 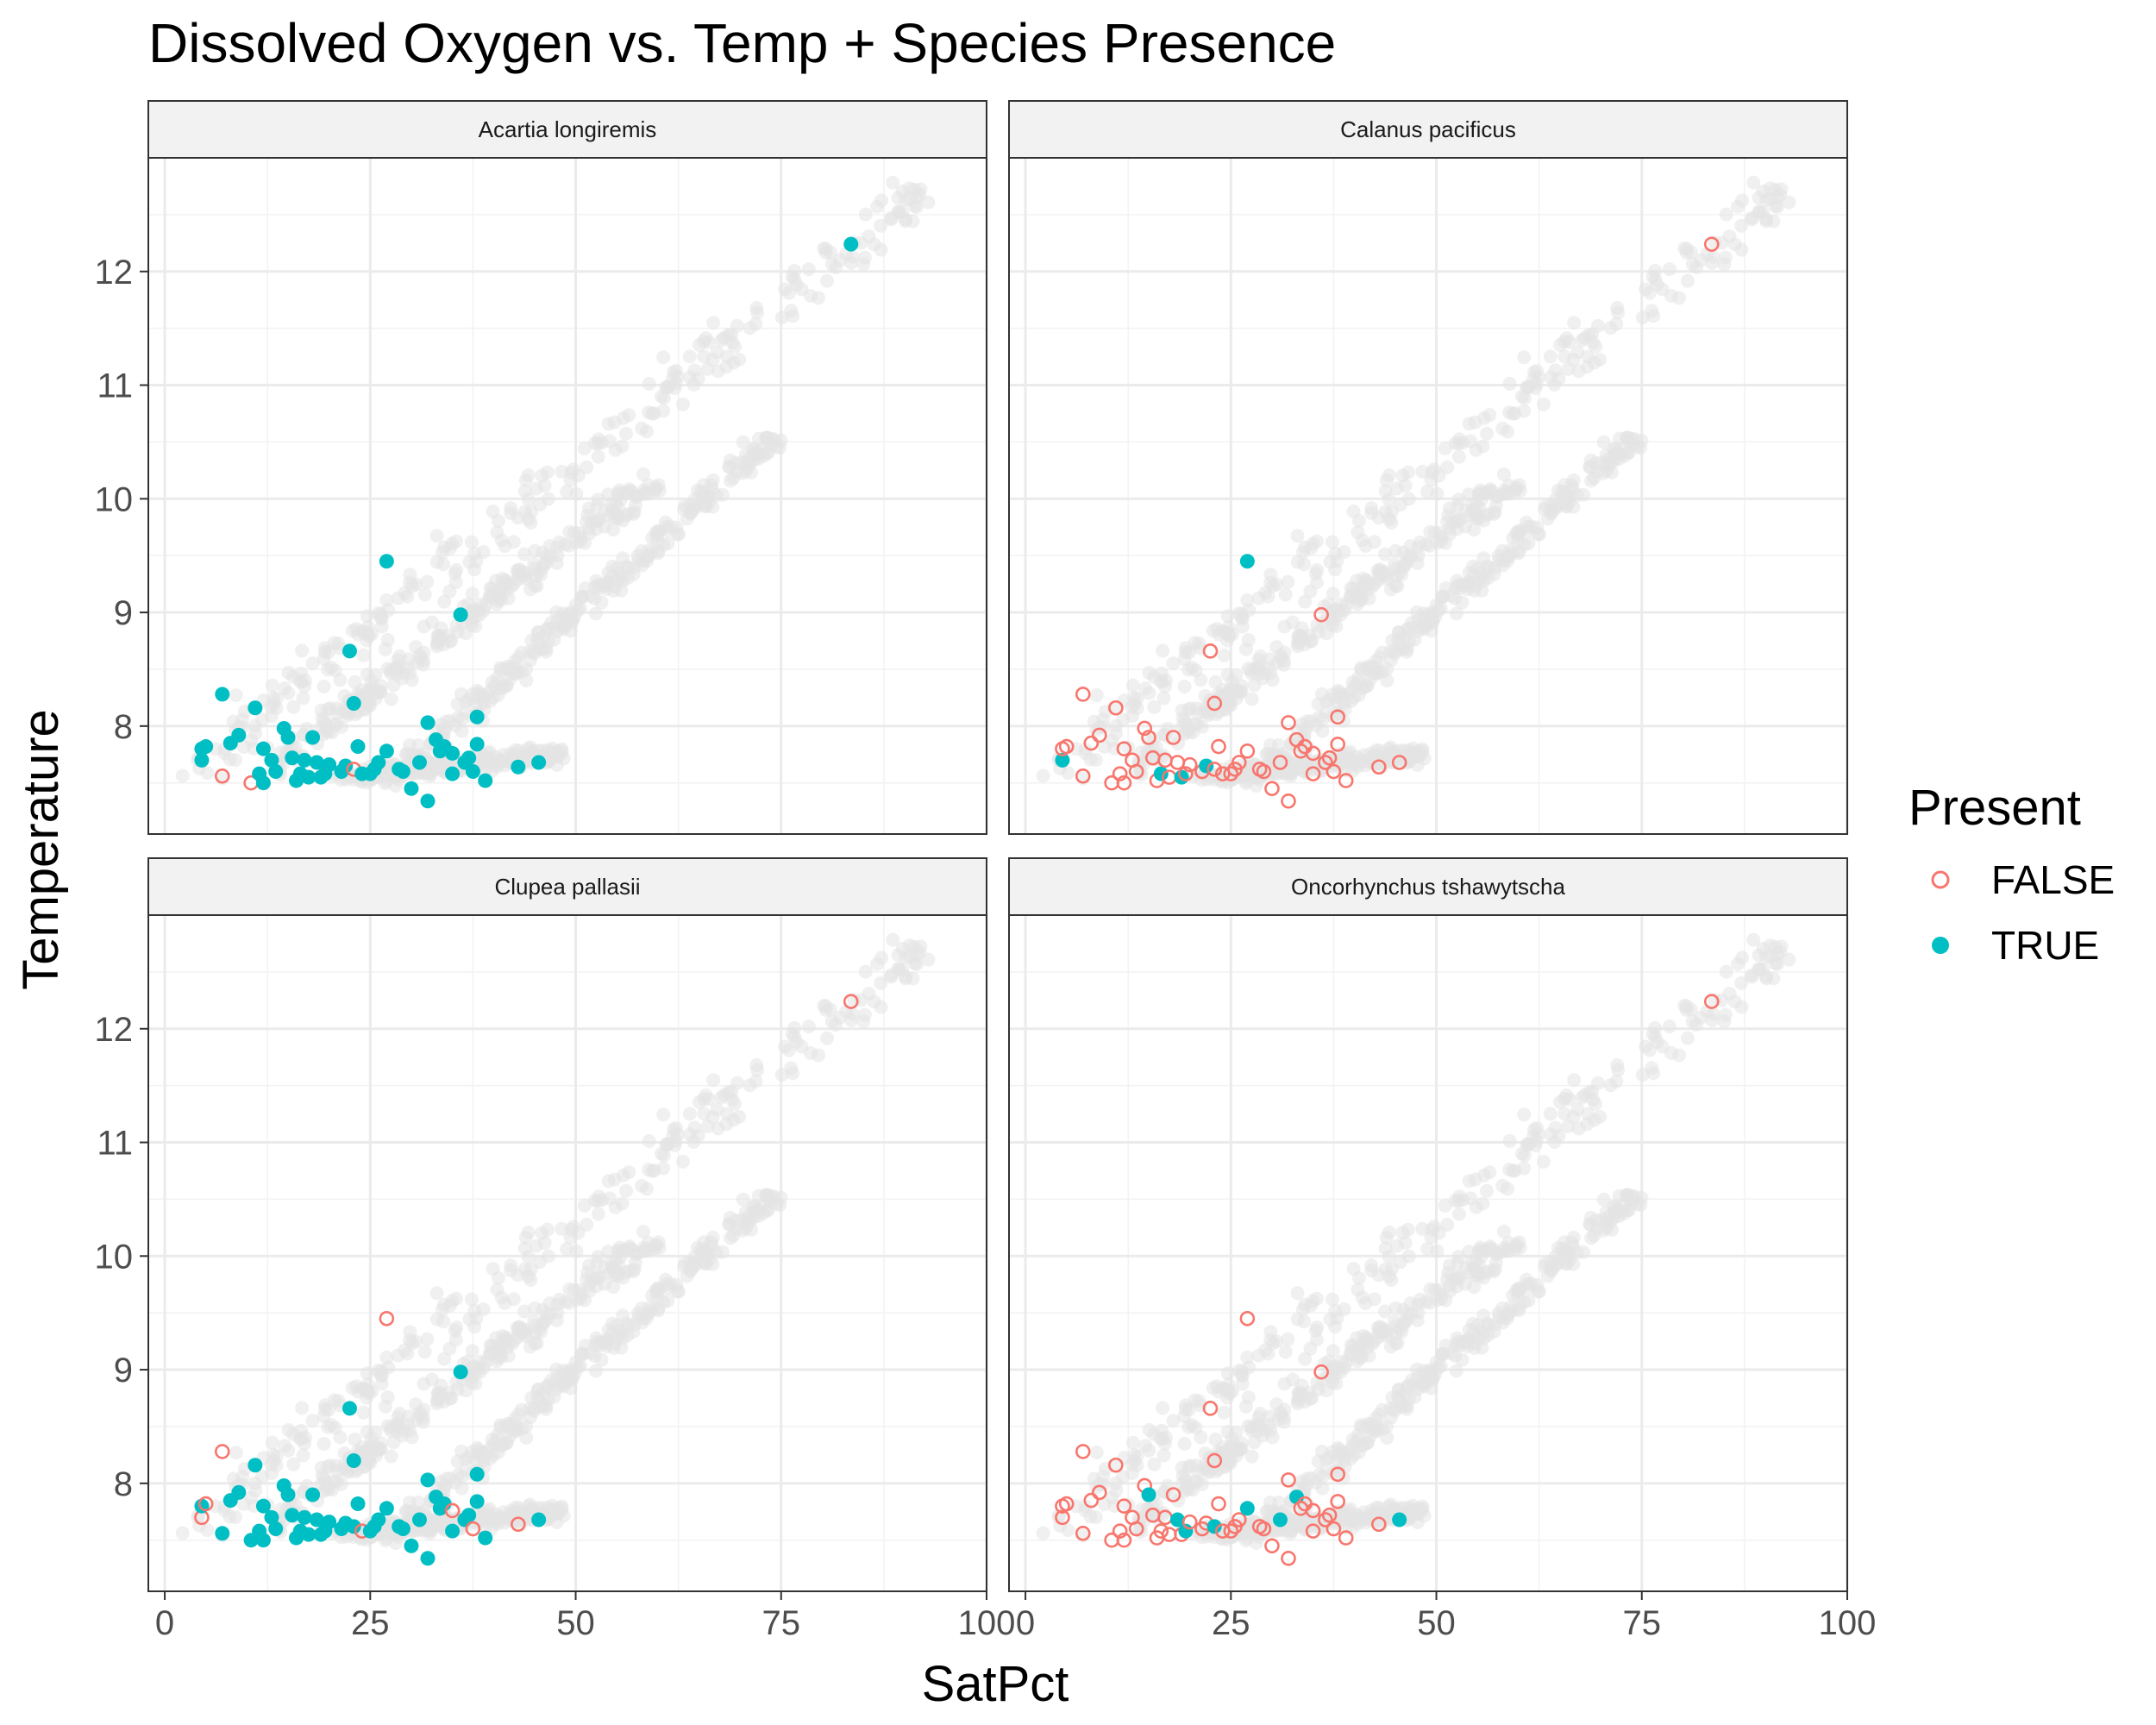 What do you see at coordinates (123, 1484) in the screenshot?
I see `y-tick-label: 8` at bounding box center [123, 1484].